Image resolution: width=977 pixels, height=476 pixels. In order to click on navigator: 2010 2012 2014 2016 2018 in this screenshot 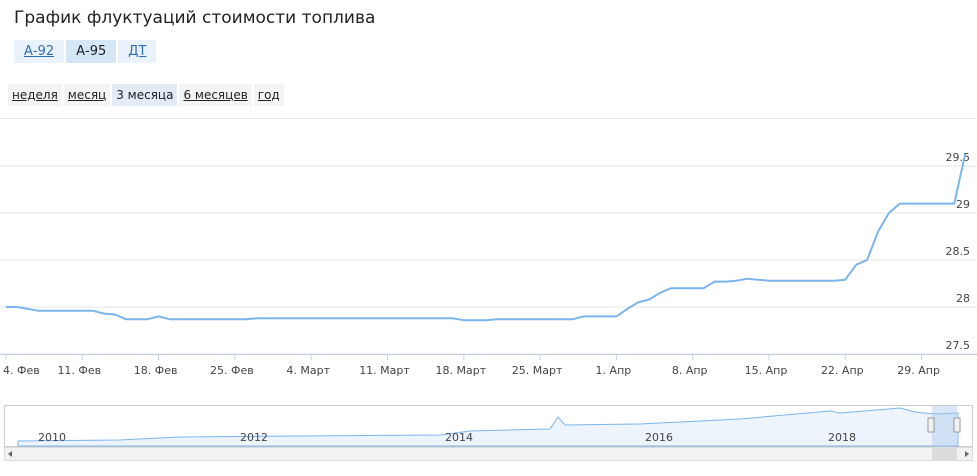, I will do `click(488, 433)`.